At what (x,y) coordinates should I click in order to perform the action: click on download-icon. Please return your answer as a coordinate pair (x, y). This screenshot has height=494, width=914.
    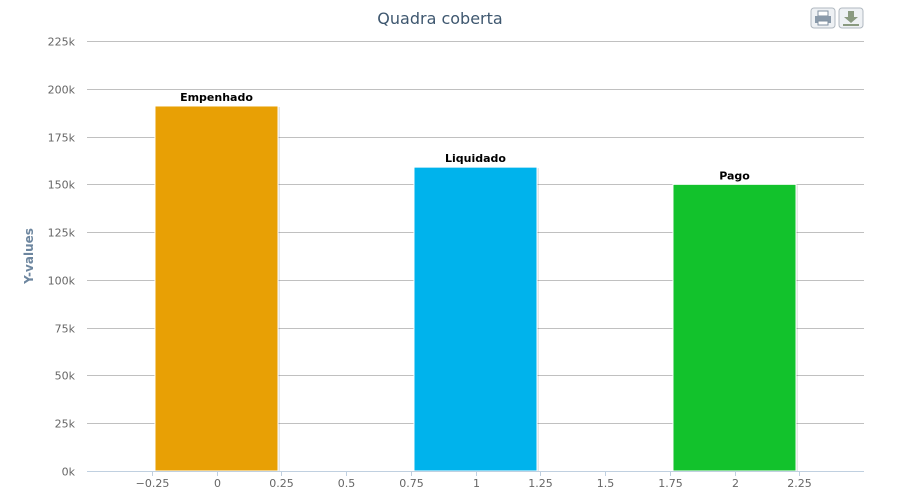
    Looking at the image, I should click on (851, 18).